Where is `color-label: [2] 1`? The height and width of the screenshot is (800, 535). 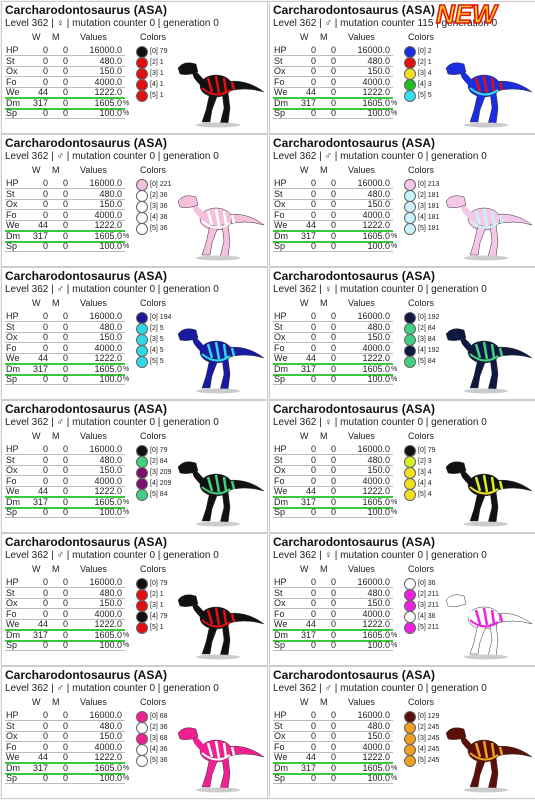
color-label: [2] 1 is located at coordinates (157, 594).